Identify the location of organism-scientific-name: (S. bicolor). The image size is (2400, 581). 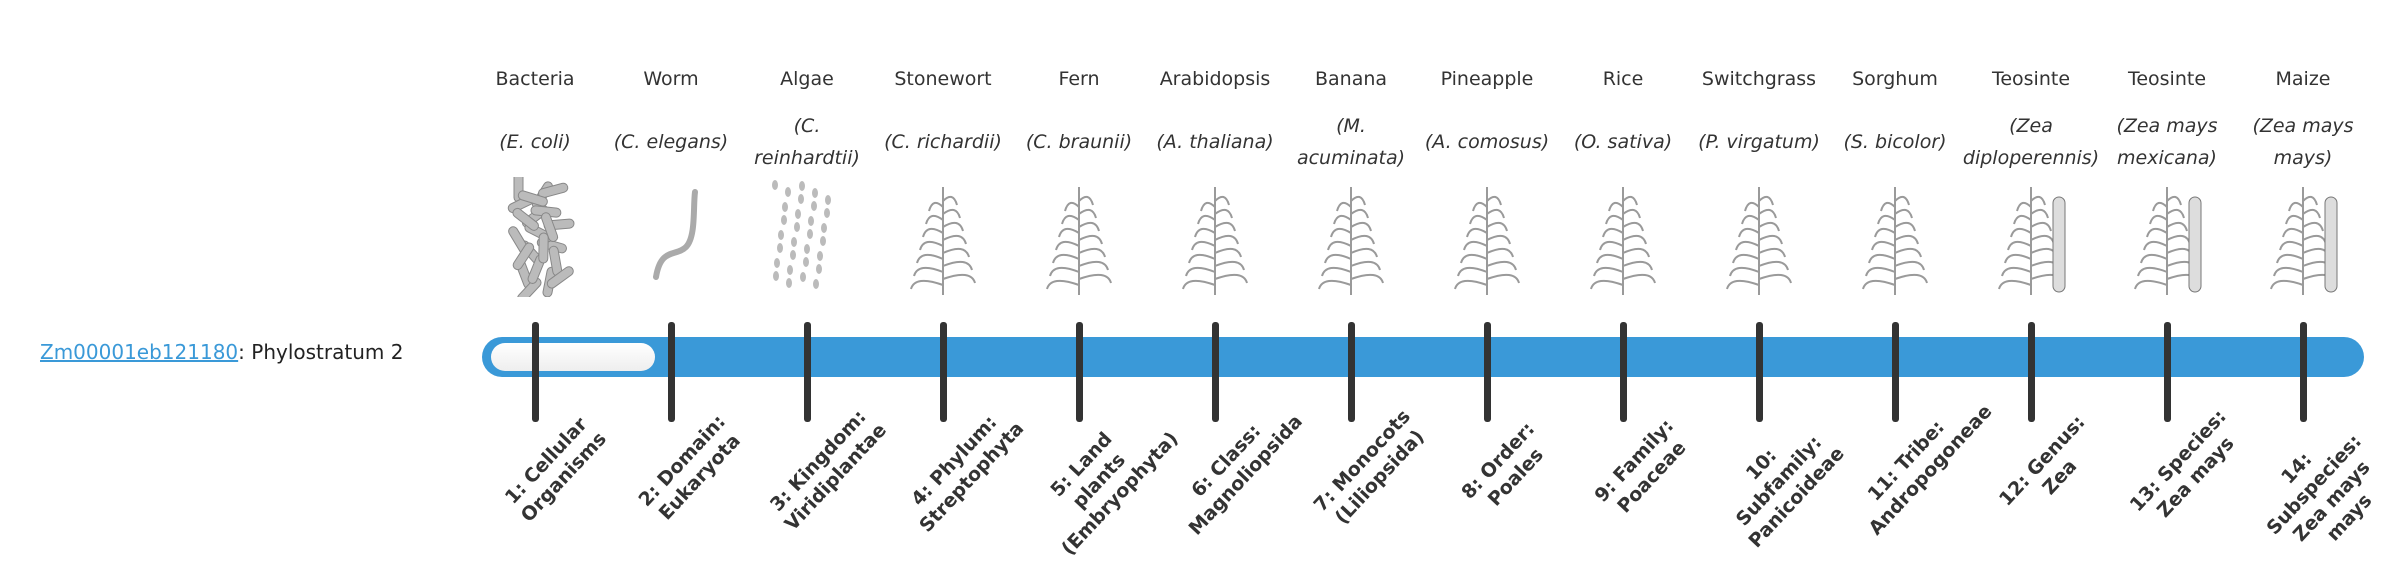
(1895, 142).